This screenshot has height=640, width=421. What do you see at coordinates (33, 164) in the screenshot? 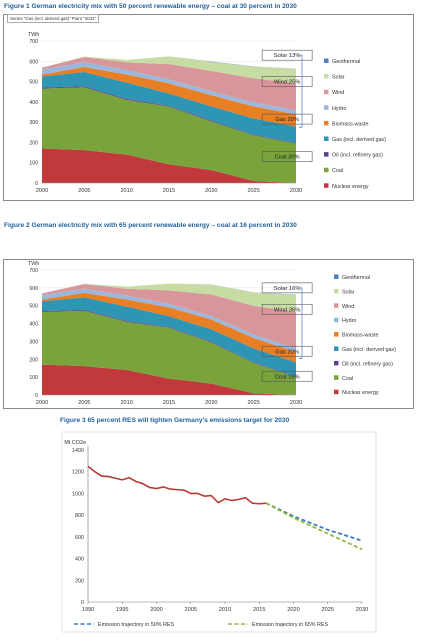
I see `y-tick-label: 100` at bounding box center [33, 164].